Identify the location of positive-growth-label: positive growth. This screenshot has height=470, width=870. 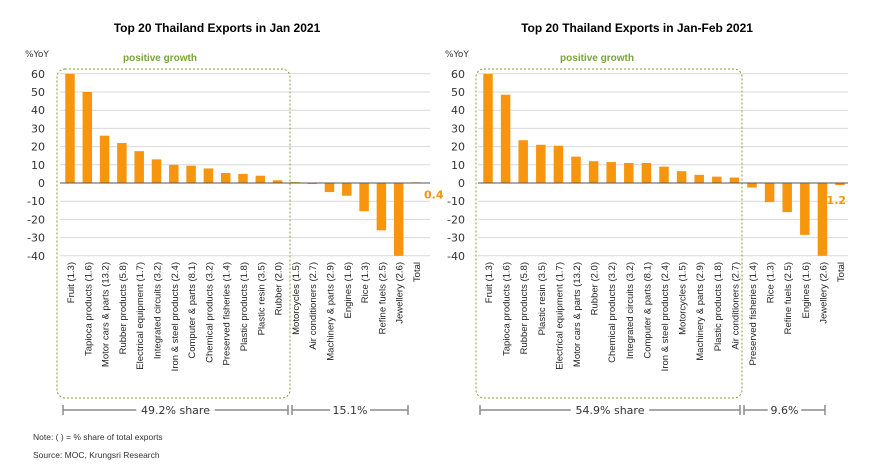
(160, 58).